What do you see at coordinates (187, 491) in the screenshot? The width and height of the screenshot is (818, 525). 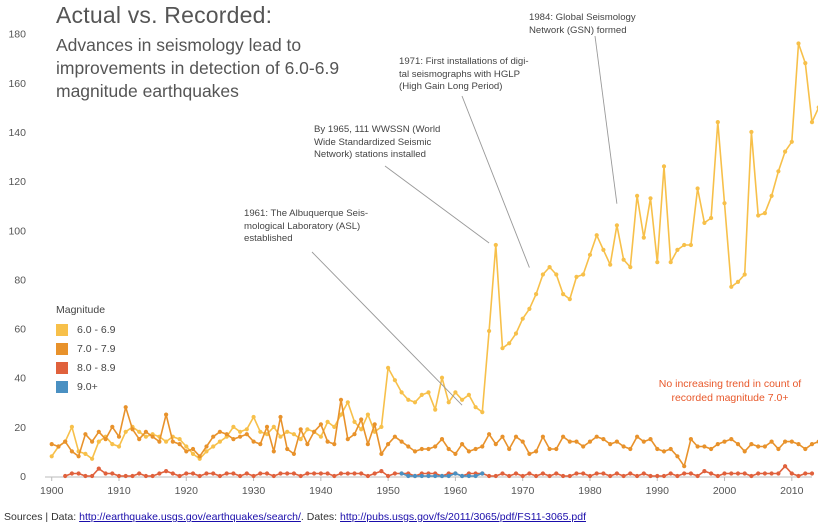 I see `x-tick-label: 1920` at bounding box center [187, 491].